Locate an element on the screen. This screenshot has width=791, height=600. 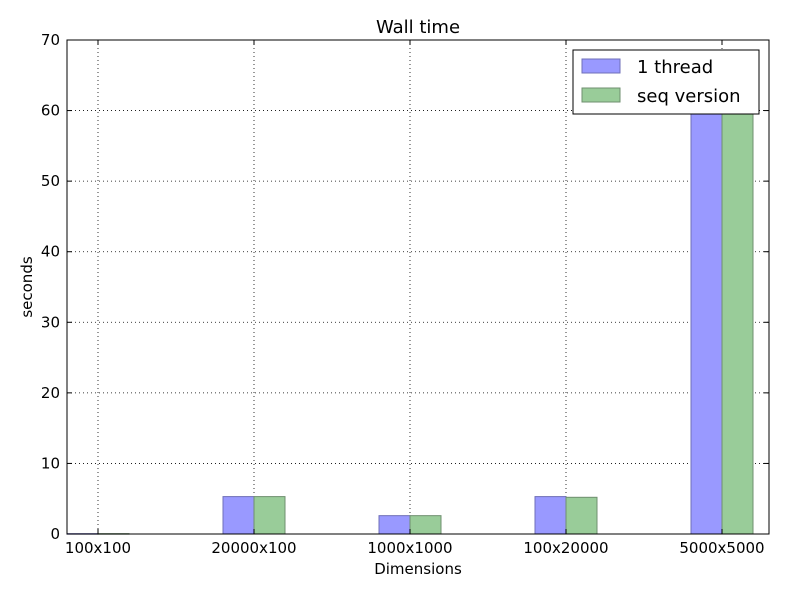
y-tick-label: 0 is located at coordinates (55, 534).